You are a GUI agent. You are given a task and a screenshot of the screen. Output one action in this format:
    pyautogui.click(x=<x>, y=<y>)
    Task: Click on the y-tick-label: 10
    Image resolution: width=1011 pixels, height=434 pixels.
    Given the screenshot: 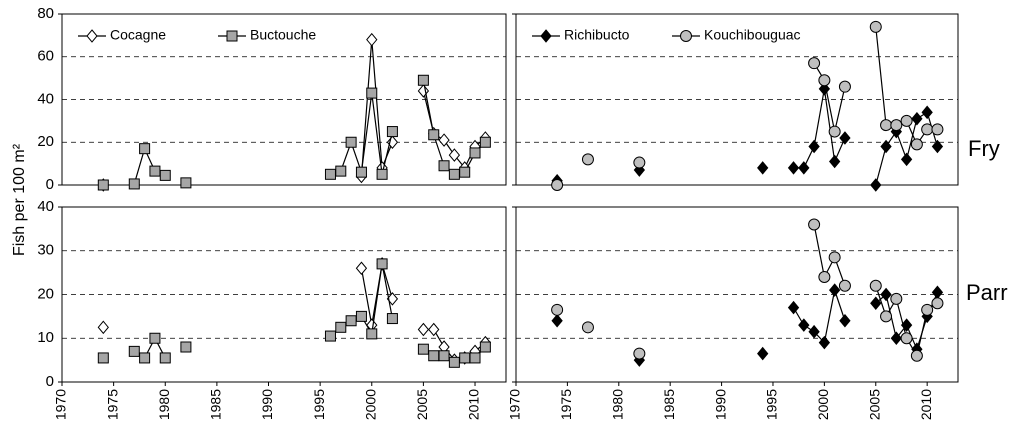 What is the action you would take?
    pyautogui.click(x=45, y=337)
    